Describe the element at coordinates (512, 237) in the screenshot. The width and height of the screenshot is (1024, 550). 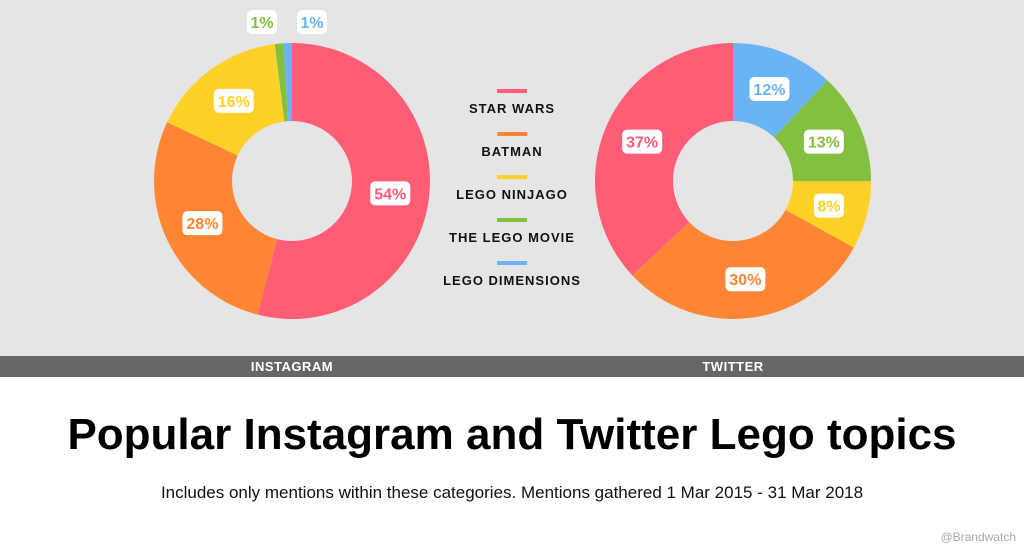
I see `legend-label: THE LEGO MOVIE` at that location.